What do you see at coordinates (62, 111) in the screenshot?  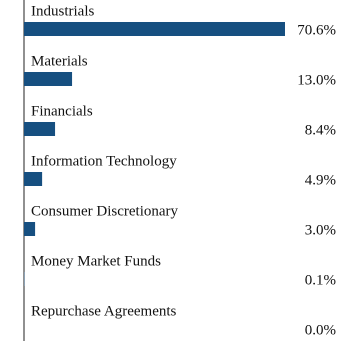 I see `category-label: Financials` at bounding box center [62, 111].